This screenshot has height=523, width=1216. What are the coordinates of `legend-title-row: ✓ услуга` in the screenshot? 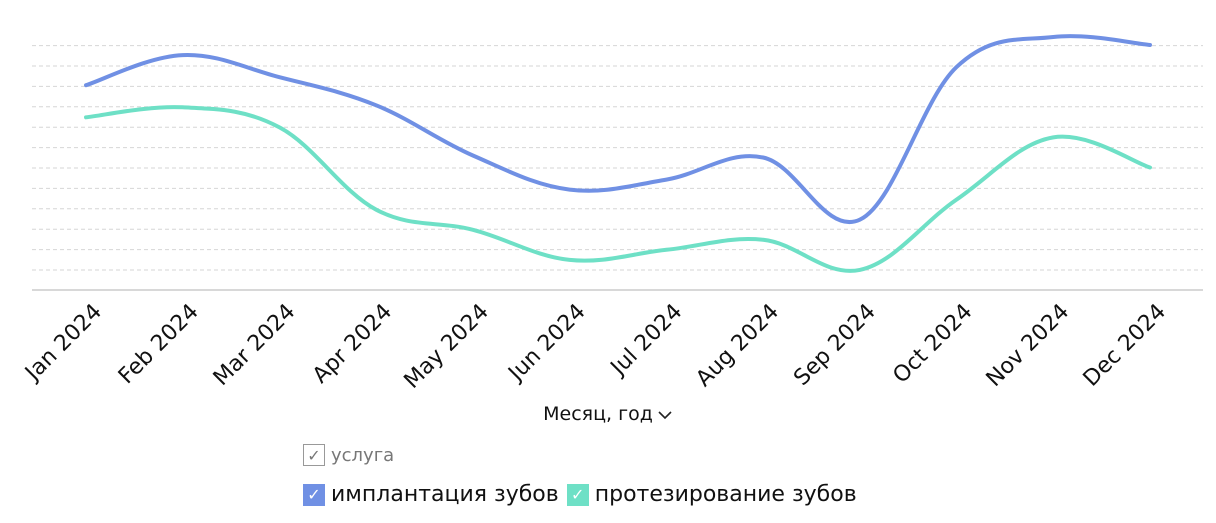 It's located at (348, 455).